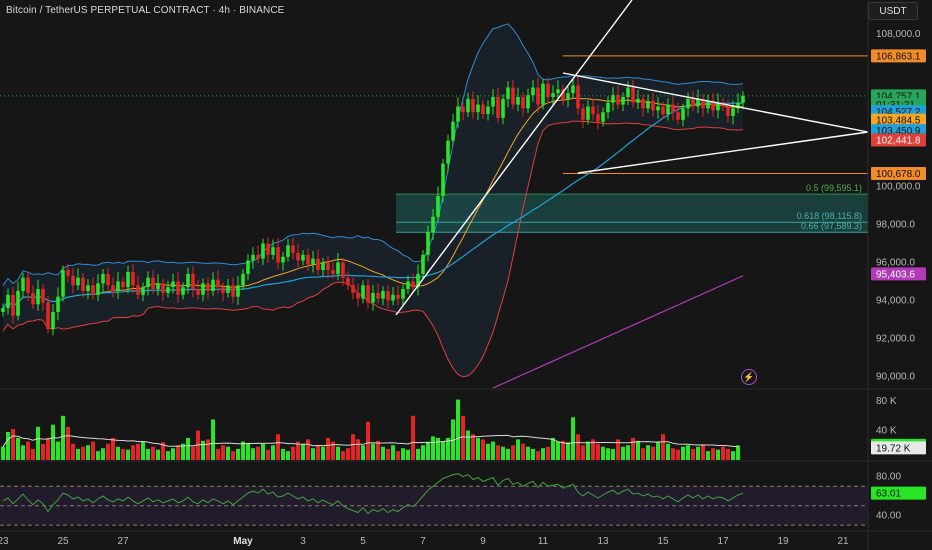 This screenshot has width=932, height=550. I want to click on time-tick-label: 3, so click(303, 541).